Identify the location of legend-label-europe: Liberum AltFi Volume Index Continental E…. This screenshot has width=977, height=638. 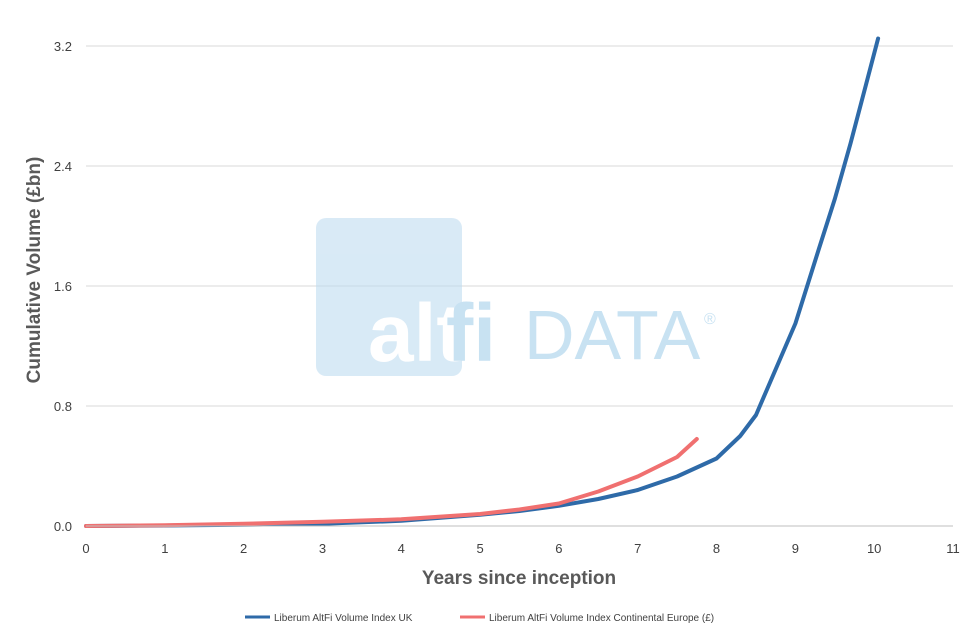
(601, 618).